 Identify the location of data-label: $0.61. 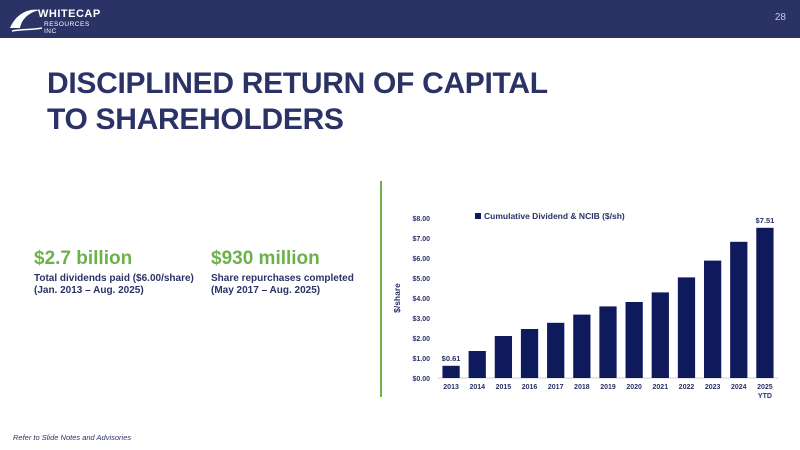
(451, 358).